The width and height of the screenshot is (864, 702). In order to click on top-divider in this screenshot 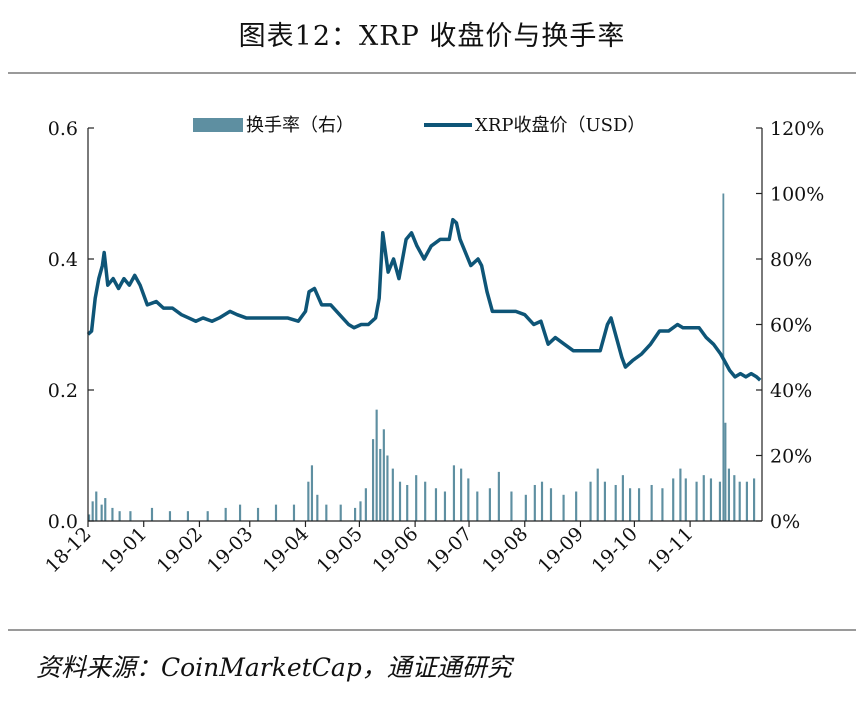, I will do `click(432, 73)`.